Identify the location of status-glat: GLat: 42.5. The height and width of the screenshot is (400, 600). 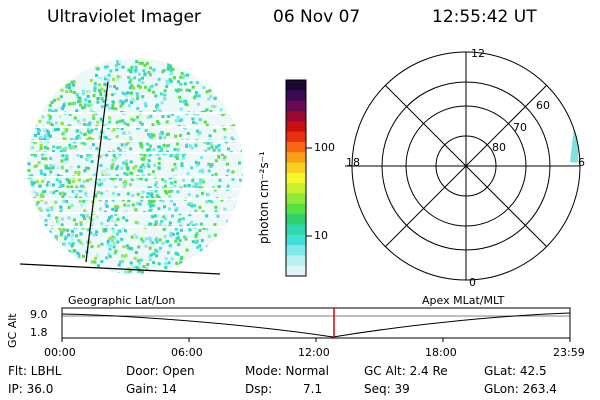
(515, 371).